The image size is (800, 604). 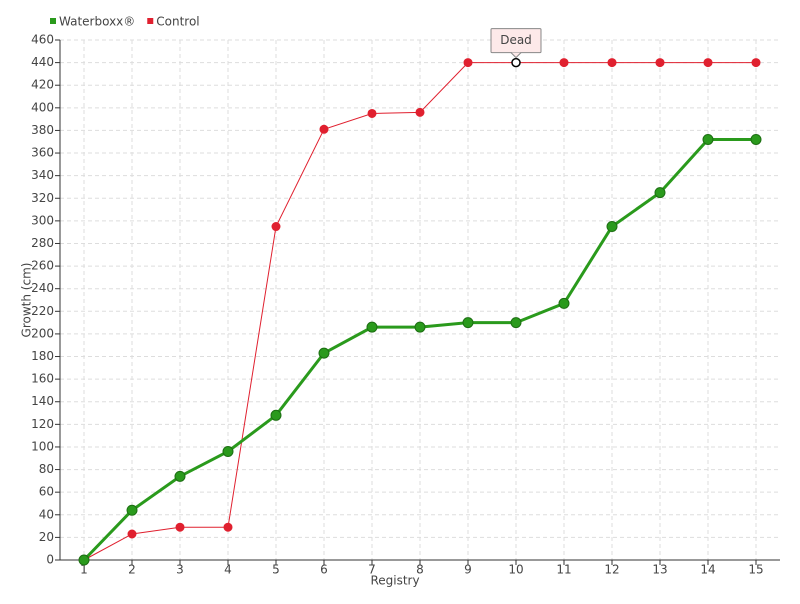 I want to click on y-tick-label: 160, so click(x=42, y=379).